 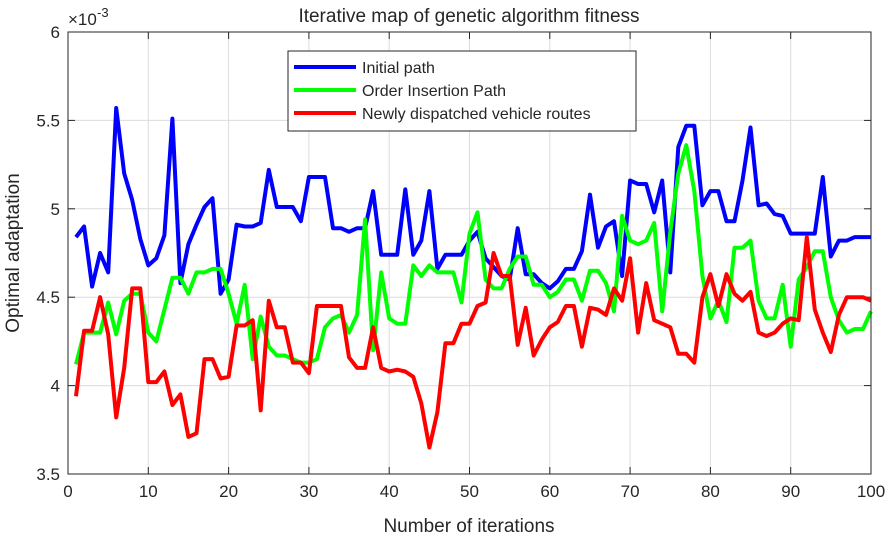 What do you see at coordinates (871, 491) in the screenshot?
I see `x-tick-label: 100` at bounding box center [871, 491].